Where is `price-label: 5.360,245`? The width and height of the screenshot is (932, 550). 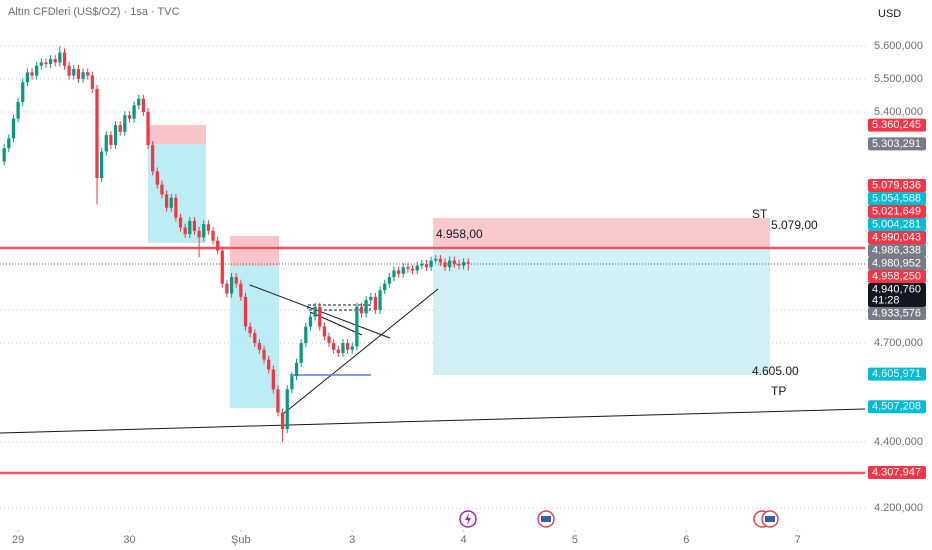 price-label: 5.360,245 is located at coordinates (896, 125).